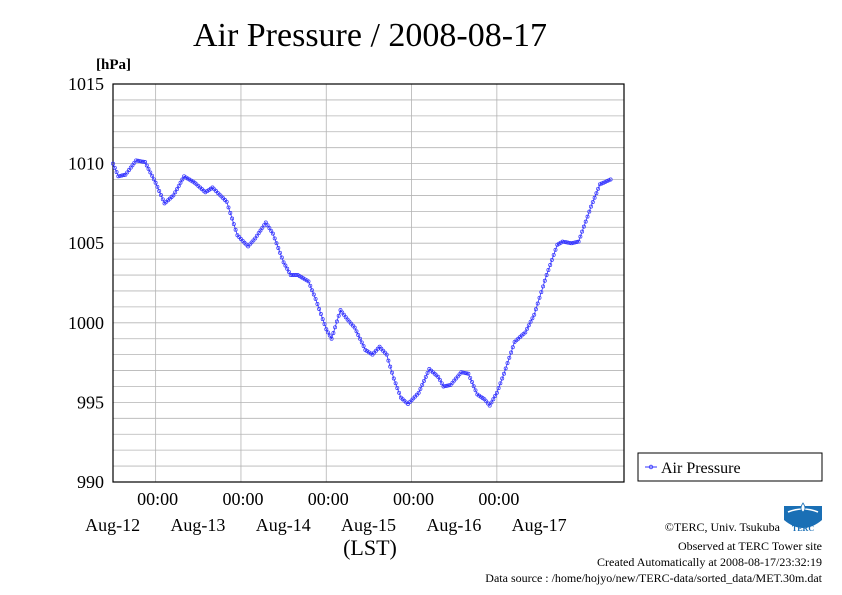 This screenshot has height=595, width=842. What do you see at coordinates (453, 525) in the screenshot?
I see `x-tick-date-label: Aug-16` at bounding box center [453, 525].